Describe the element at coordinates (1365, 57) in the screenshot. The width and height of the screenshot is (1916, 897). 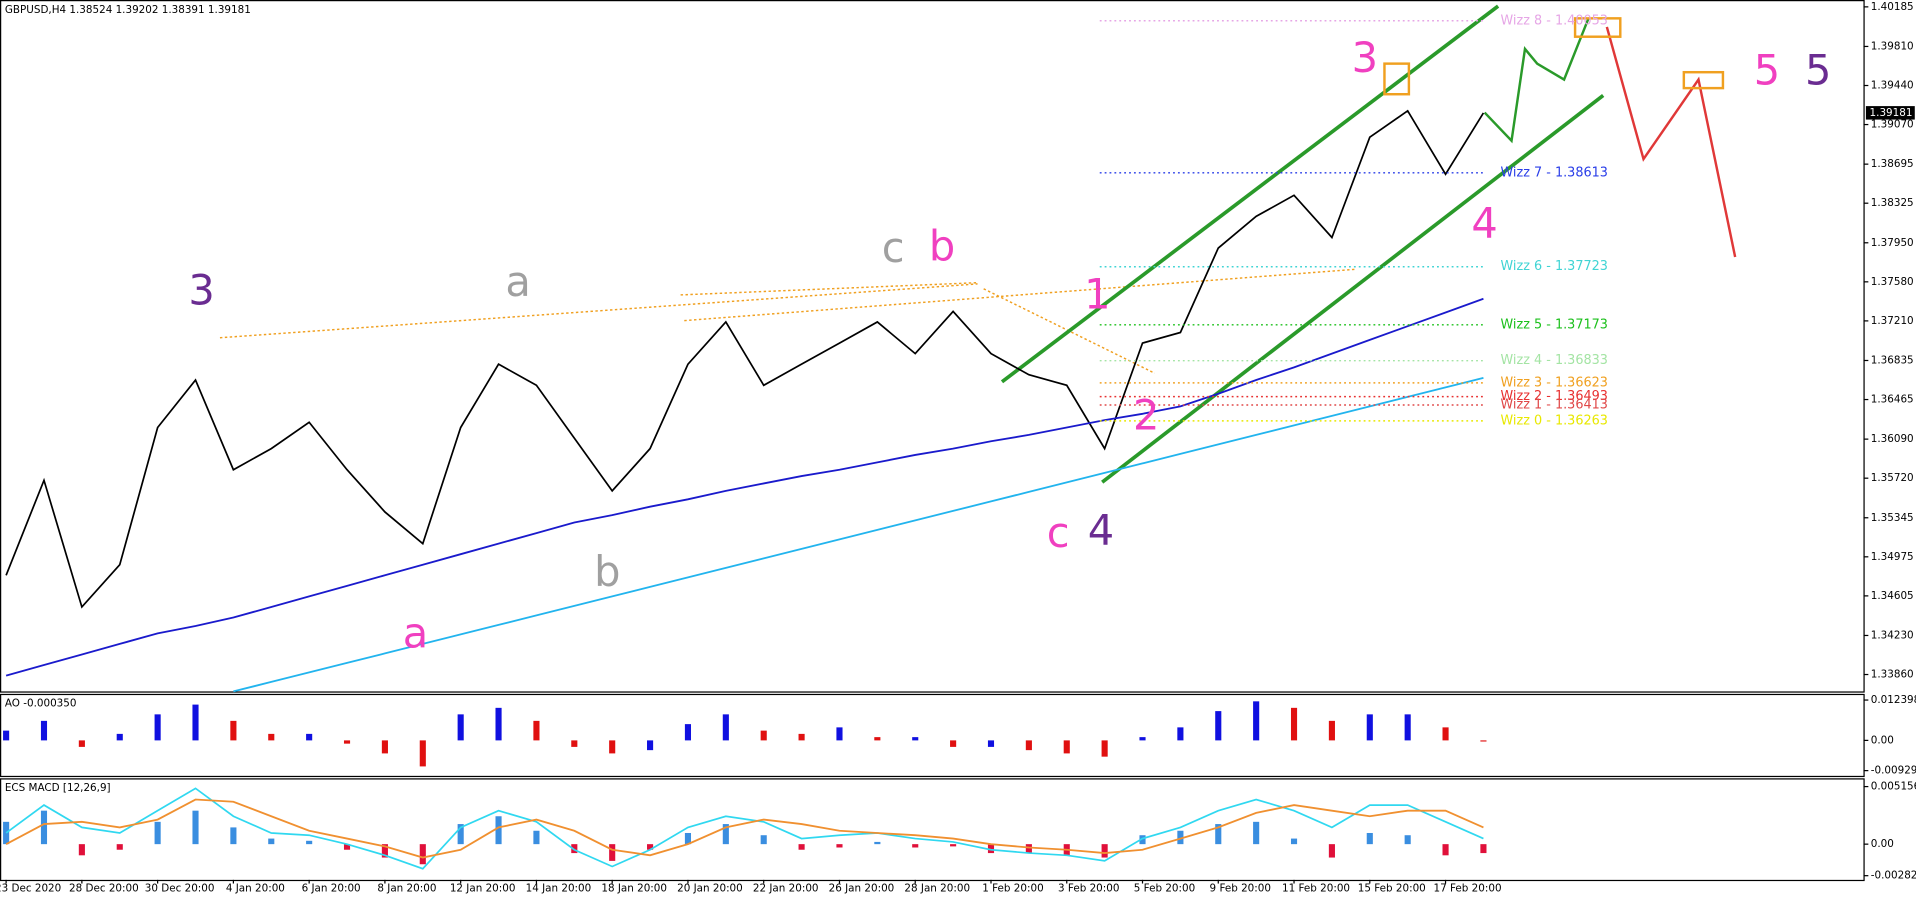
I see `wave-label: 3` at that location.